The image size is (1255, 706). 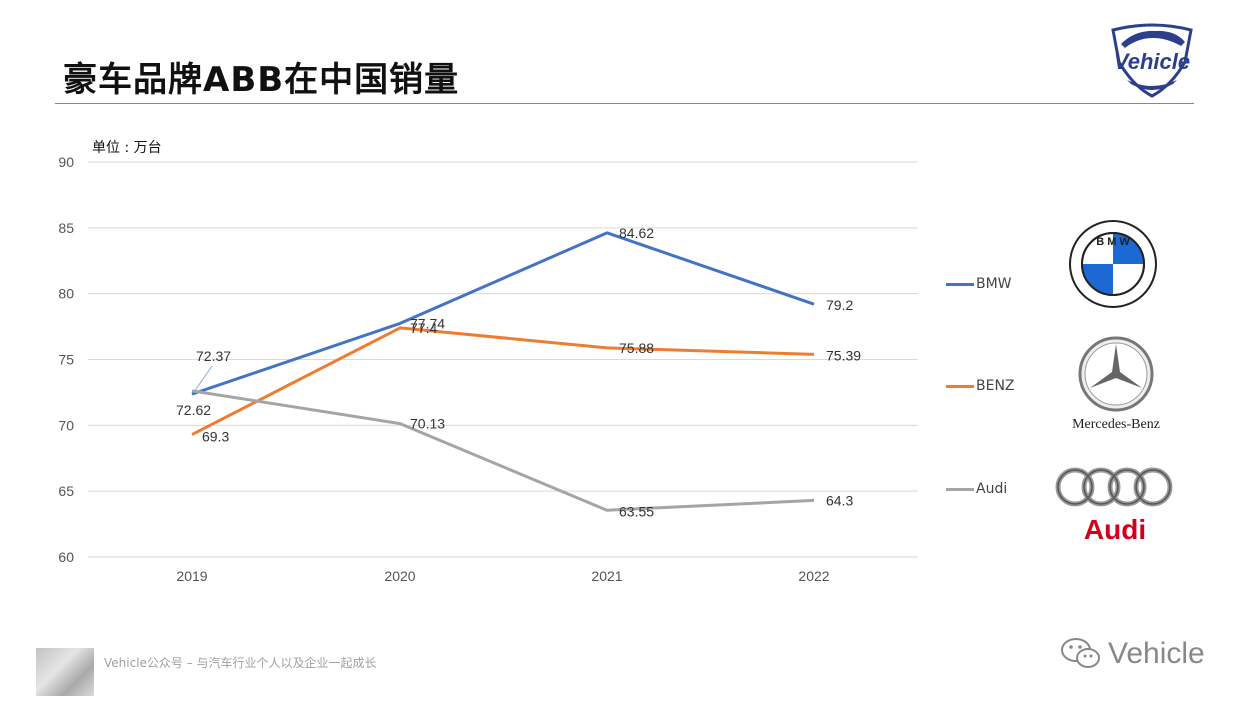 I want to click on x-tick-label-2020: 2020, so click(x=399, y=576).